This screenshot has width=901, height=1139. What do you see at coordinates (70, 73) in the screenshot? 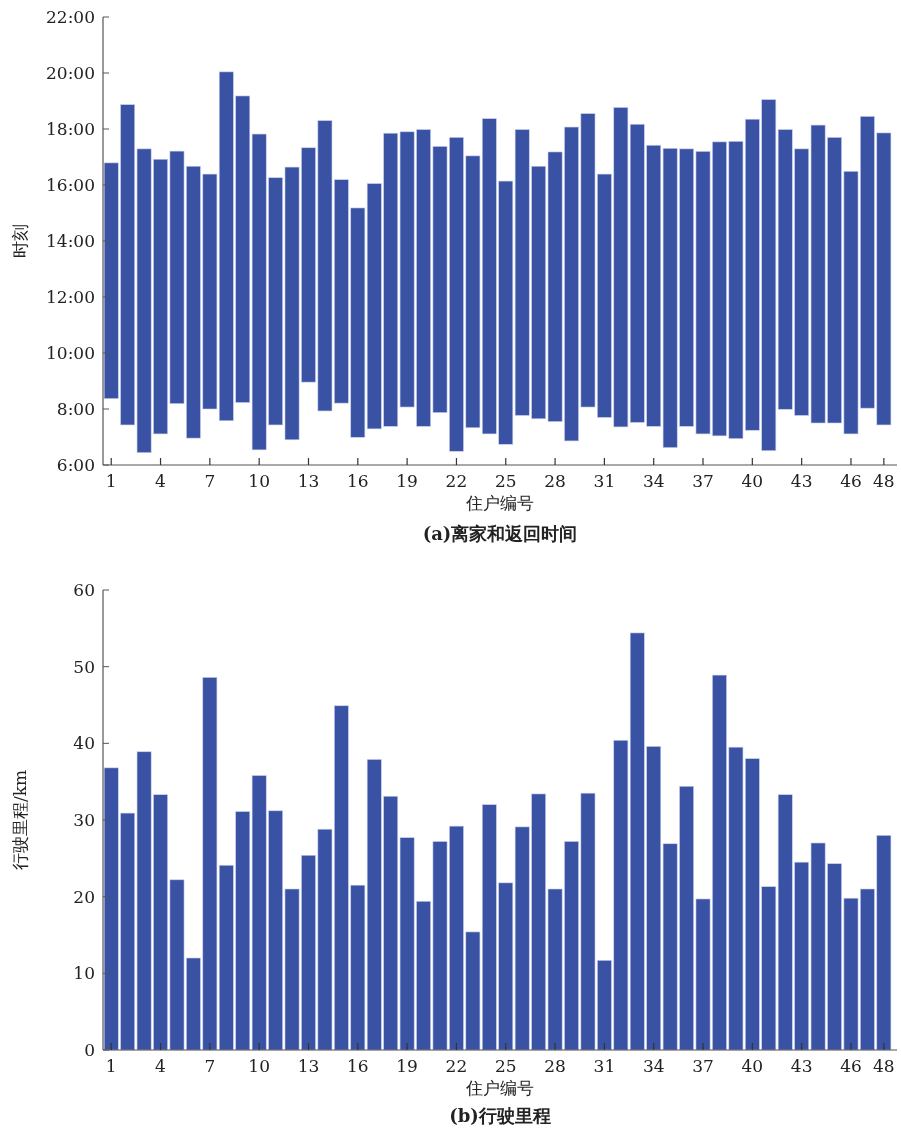
I see `y-tick-label: 20:00` at bounding box center [70, 73].